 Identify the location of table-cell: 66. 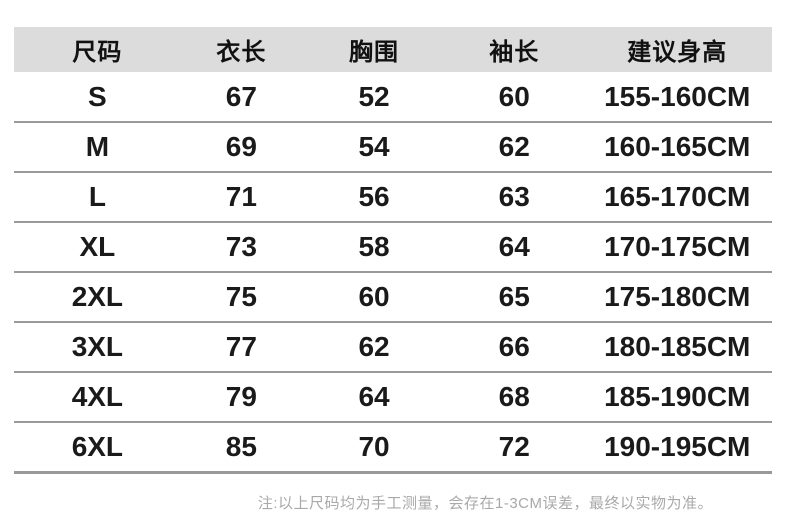
(514, 347).